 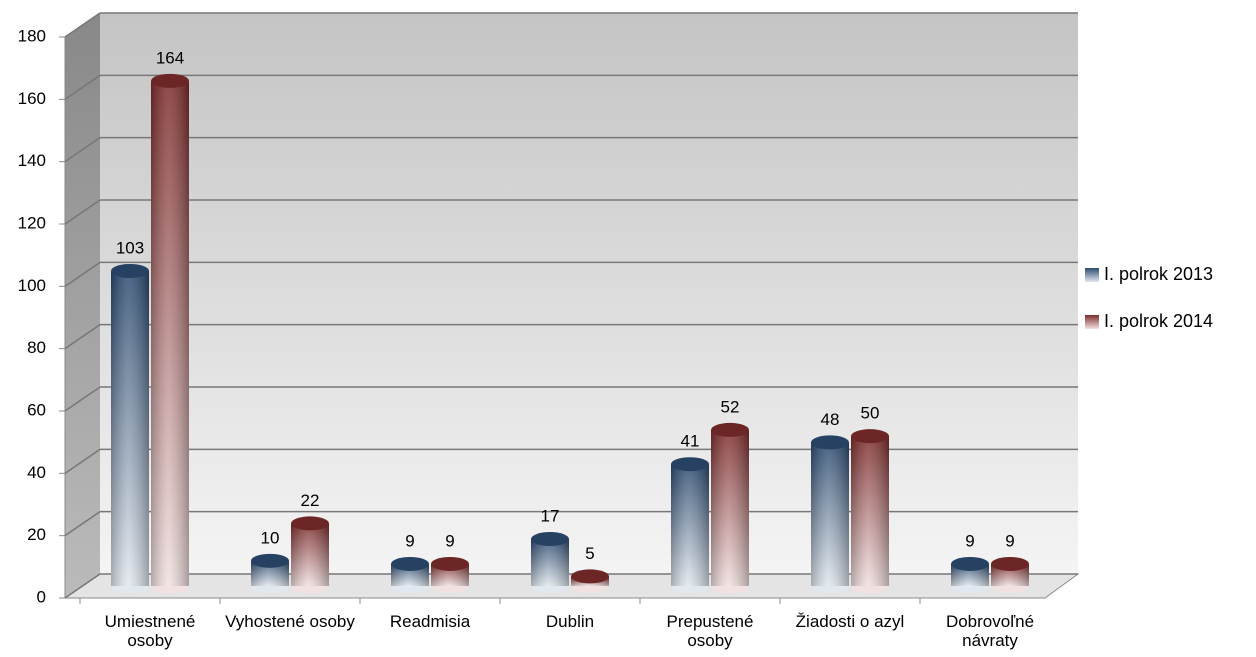 I want to click on x-tick-label: Dobrovoľné návraty, so click(x=990, y=631).